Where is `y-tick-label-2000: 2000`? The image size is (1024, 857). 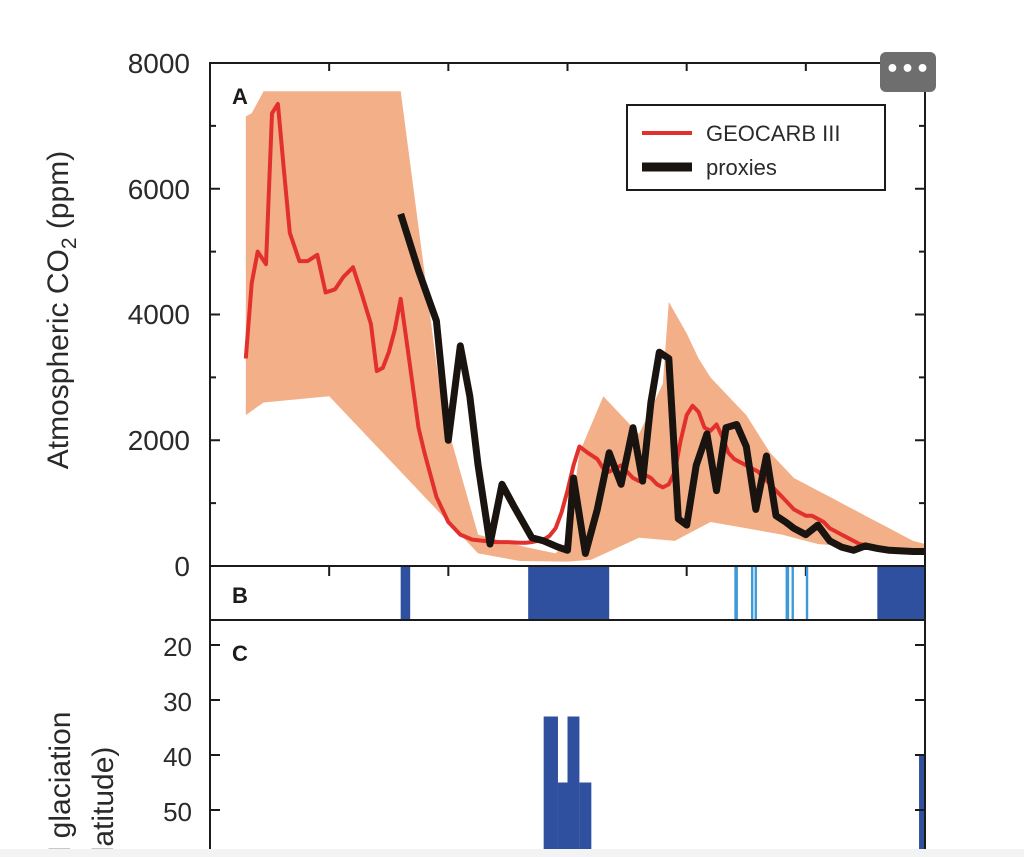
y-tick-label-2000: 2000 is located at coordinates (159, 440).